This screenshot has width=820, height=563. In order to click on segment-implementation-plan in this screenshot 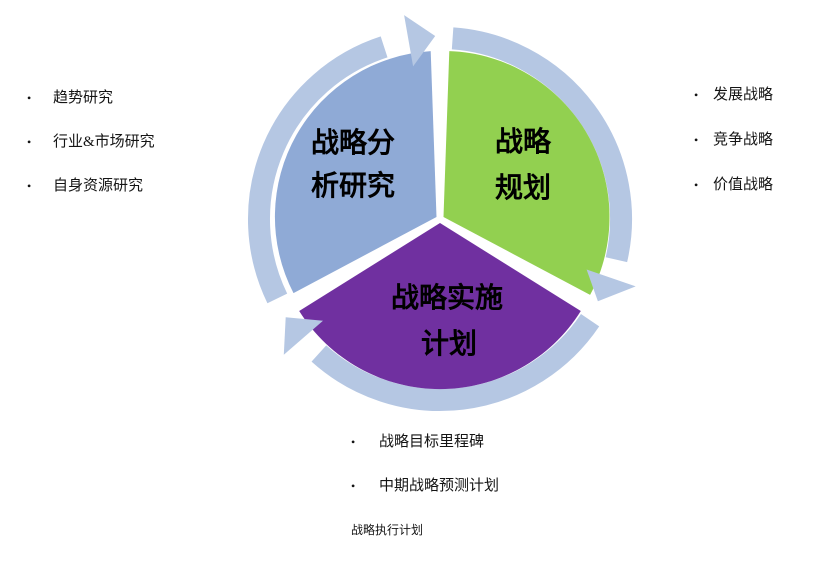, I will do `click(440, 306)`.